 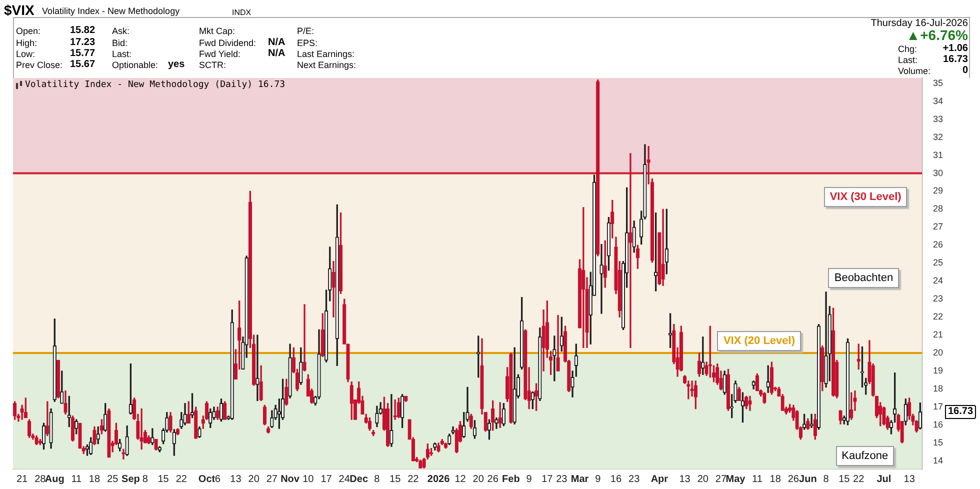 What do you see at coordinates (659, 479) in the screenshot?
I see `x-tick-label: Apr` at bounding box center [659, 479].